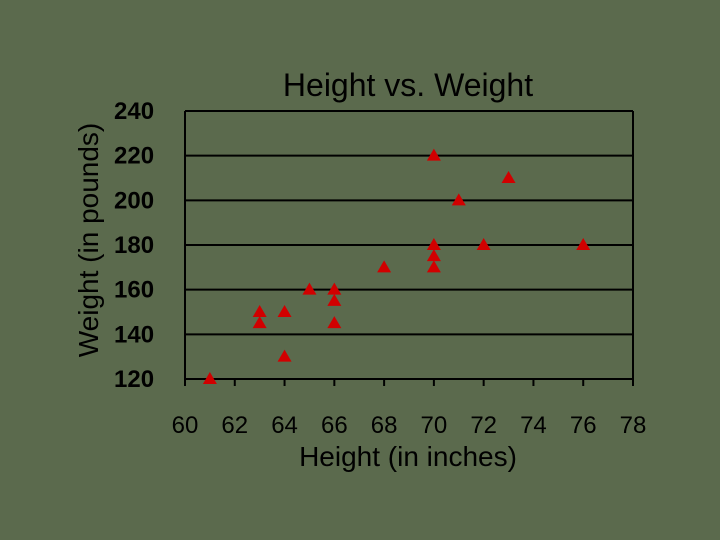 The width and height of the screenshot is (720, 540). Describe the element at coordinates (134, 111) in the screenshot. I see `y-tick-label-240: 240` at that location.